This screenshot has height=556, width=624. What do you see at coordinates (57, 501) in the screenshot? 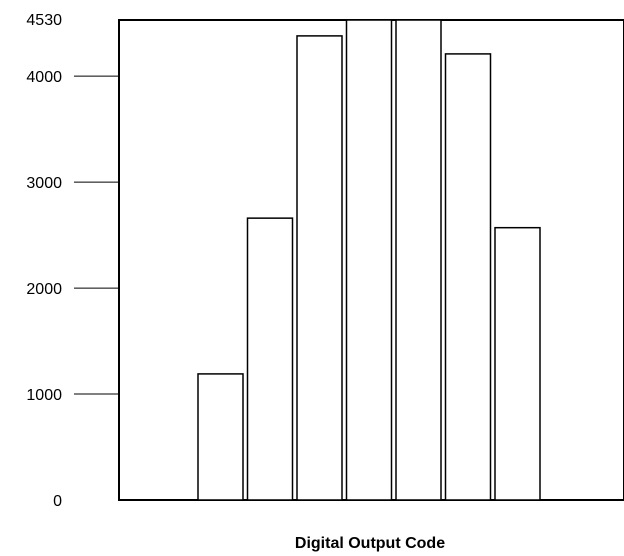
I see `y-tick-label: 0` at bounding box center [57, 501].